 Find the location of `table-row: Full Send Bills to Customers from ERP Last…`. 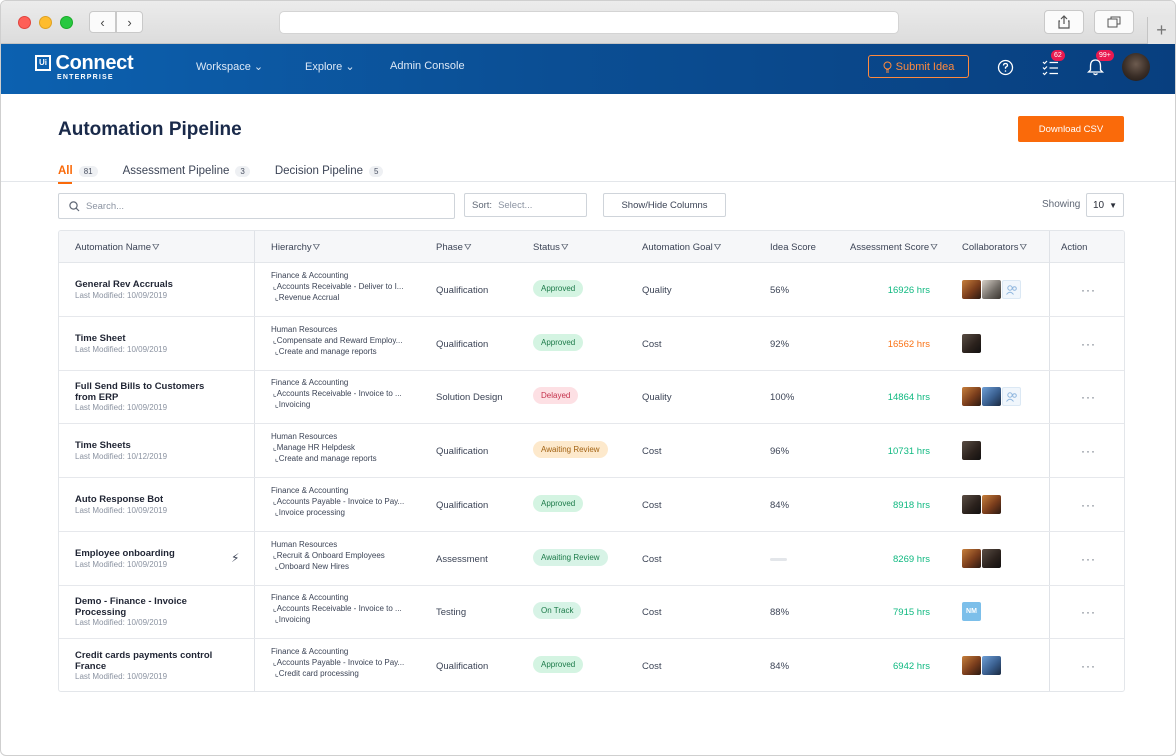

table-row: Full Send Bills to Customers from ERP Last… is located at coordinates (591, 397).